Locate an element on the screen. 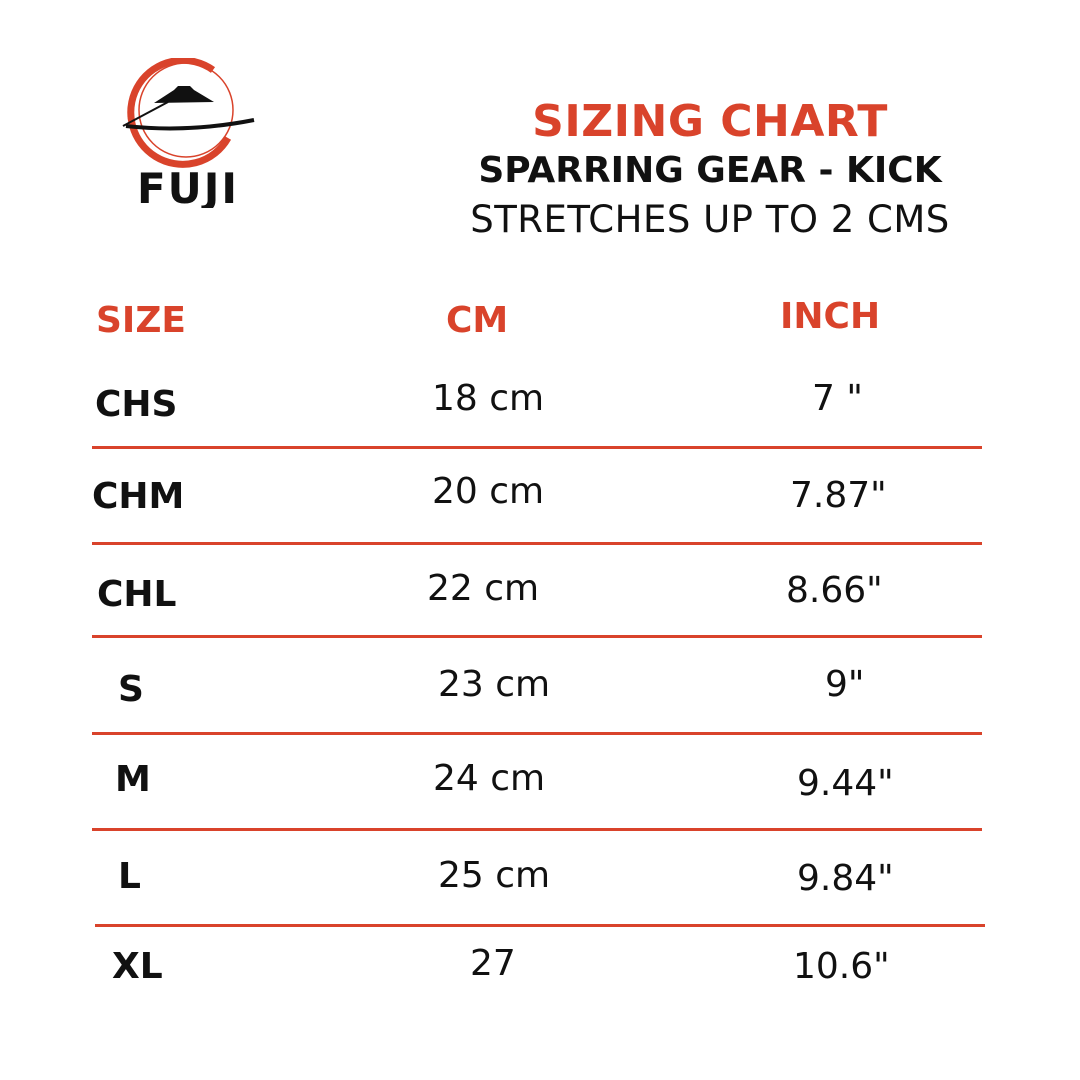 The height and width of the screenshot is (1080, 1080). size-cell: L is located at coordinates (129, 876).